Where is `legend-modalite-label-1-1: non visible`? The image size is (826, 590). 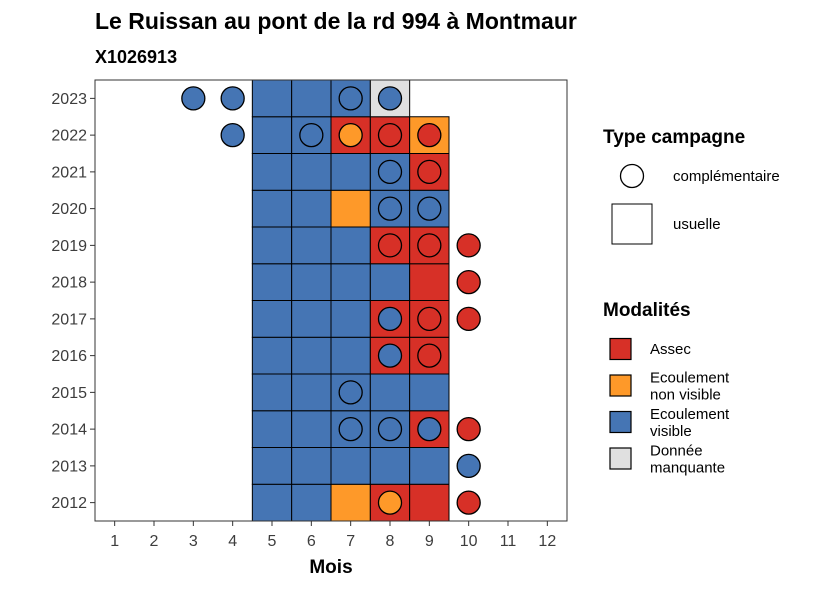 legend-modalite-label-1-1: non visible is located at coordinates (685, 395).